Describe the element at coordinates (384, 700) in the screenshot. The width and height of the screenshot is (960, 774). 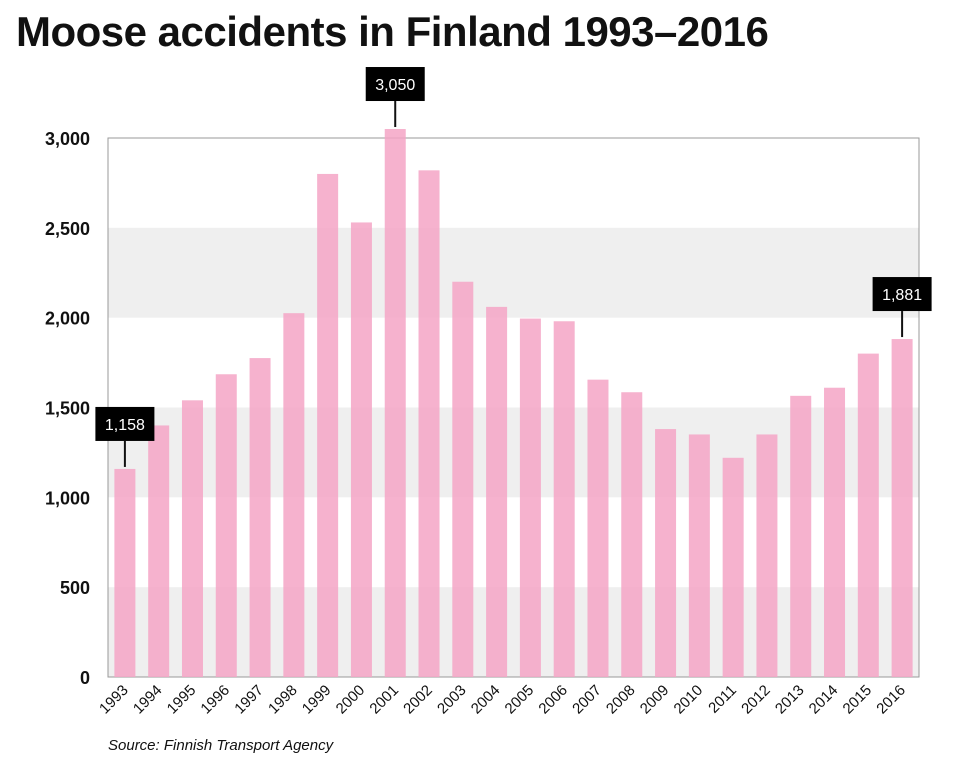
I see `x-tick-label: 2001` at that location.